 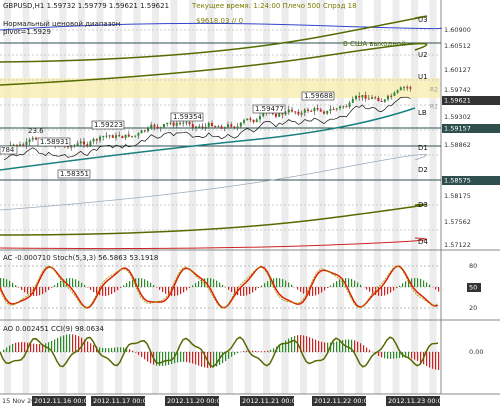 I want to click on level-label: U2, so click(x=423, y=55).